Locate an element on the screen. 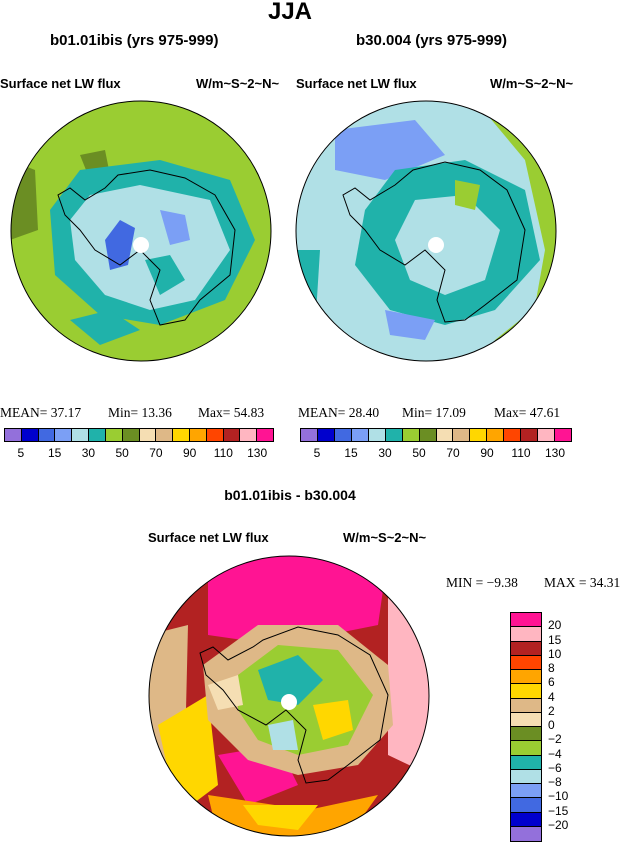  colorbar-tick-label: 4 is located at coordinates (551, 696).